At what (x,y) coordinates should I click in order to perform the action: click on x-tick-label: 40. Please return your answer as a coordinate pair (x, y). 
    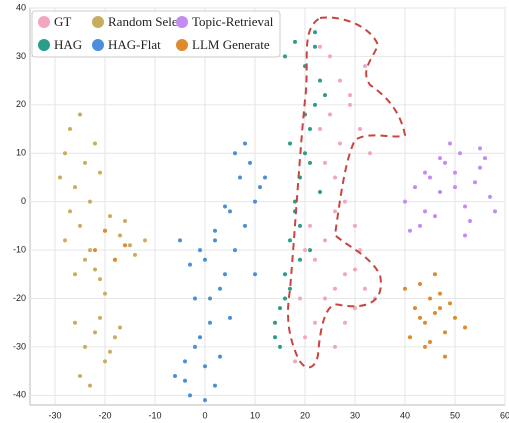
    Looking at the image, I should click on (405, 415).